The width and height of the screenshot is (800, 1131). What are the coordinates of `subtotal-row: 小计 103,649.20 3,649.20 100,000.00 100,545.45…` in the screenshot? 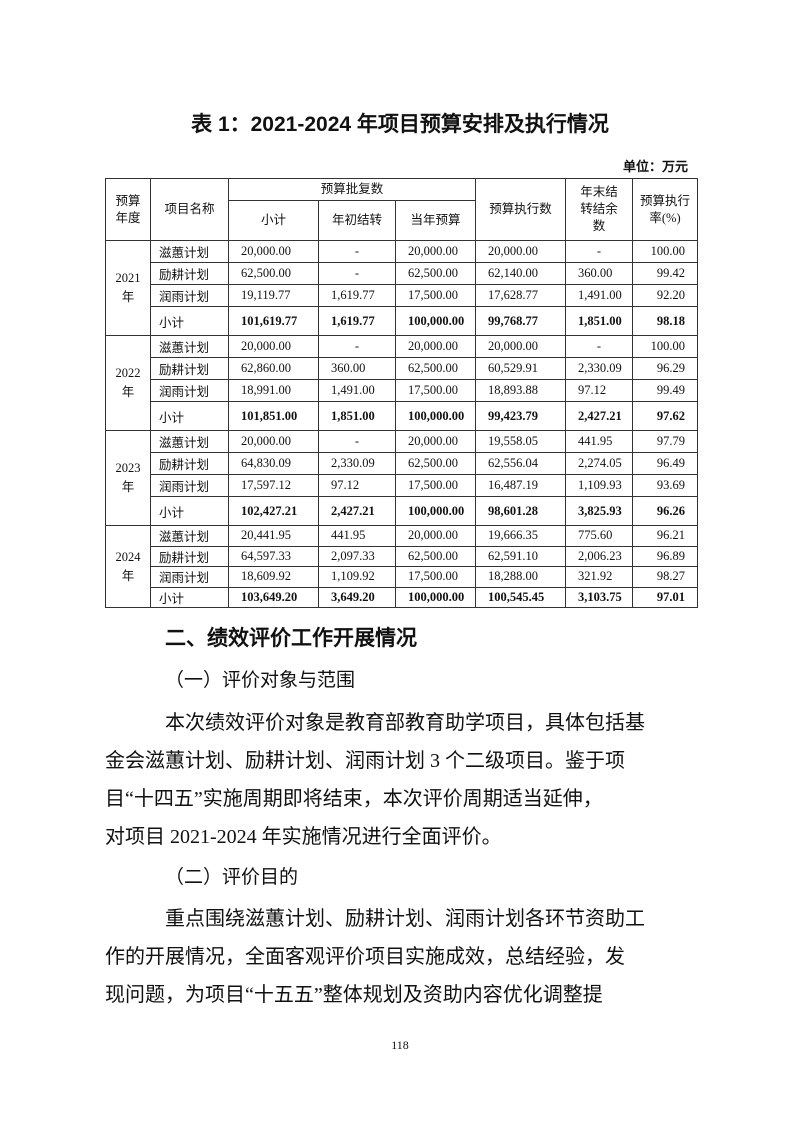 It's located at (402, 597).